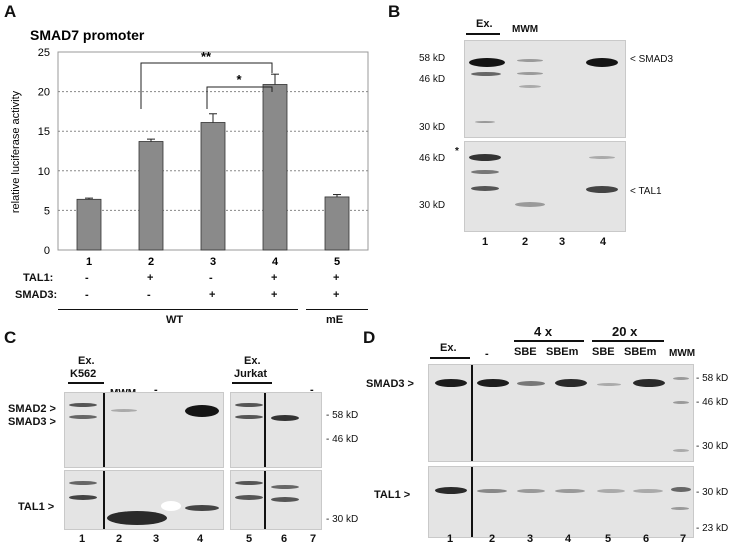  I want to click on k562-underline, so click(86, 383).